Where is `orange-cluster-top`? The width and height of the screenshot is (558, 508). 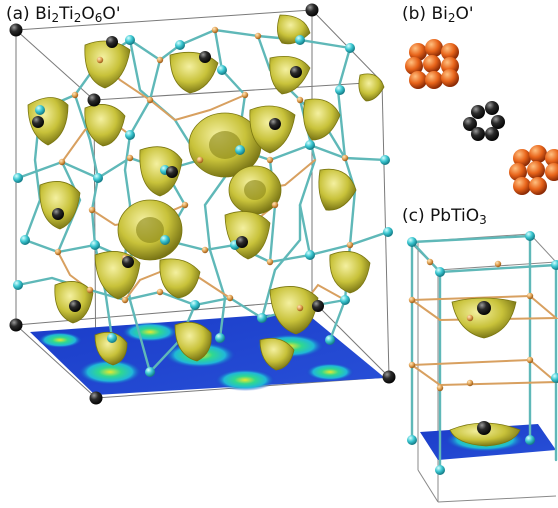
orange-cluster-top is located at coordinates (432, 64).